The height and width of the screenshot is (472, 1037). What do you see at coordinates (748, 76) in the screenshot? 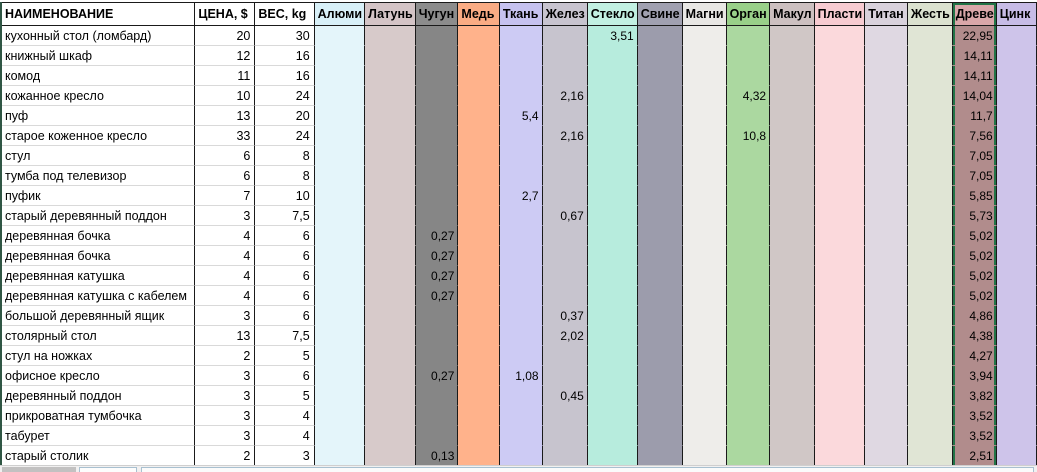
I see `cell-organ` at bounding box center [748, 76].